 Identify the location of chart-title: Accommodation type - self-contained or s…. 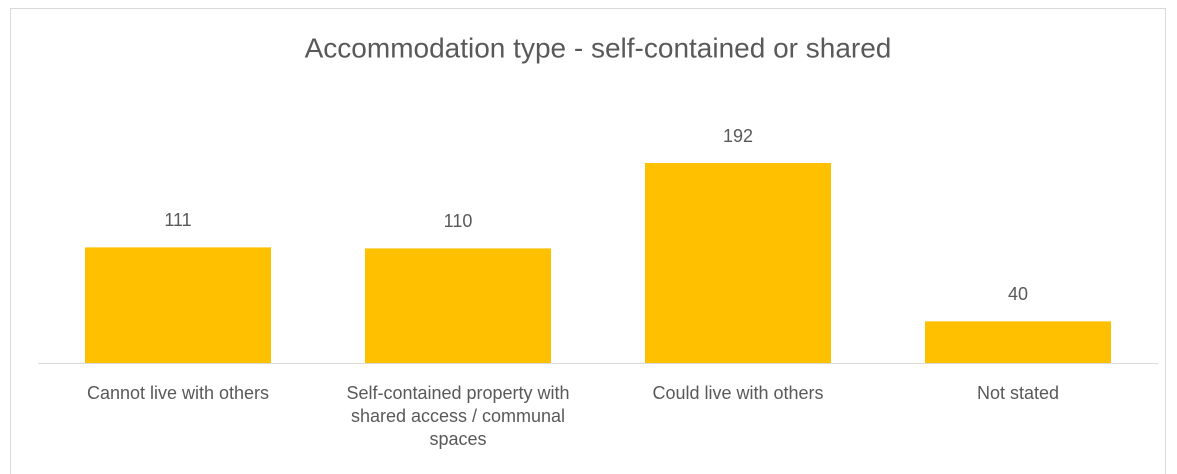
(598, 47).